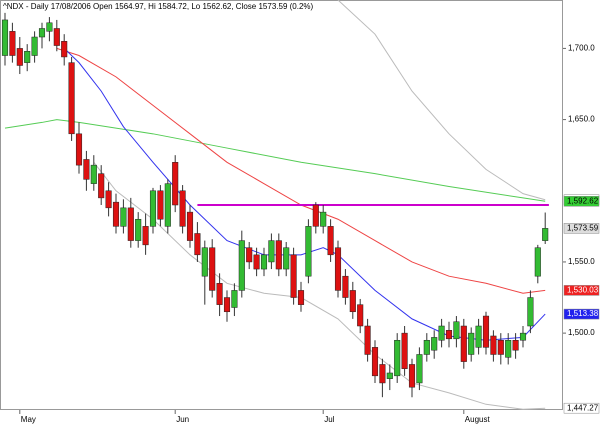  I want to click on price-label: 1,513.38, so click(583, 313).